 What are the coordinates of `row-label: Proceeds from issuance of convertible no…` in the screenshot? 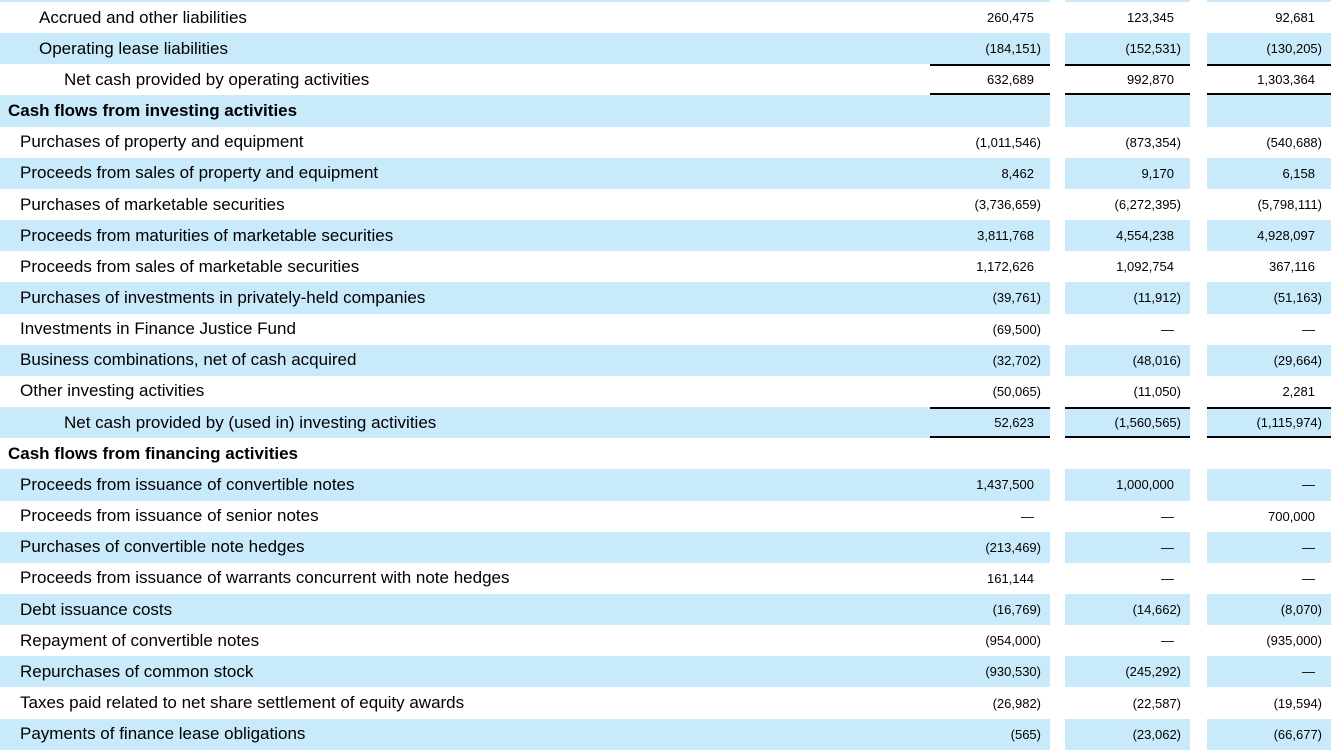 It's located at (187, 484).